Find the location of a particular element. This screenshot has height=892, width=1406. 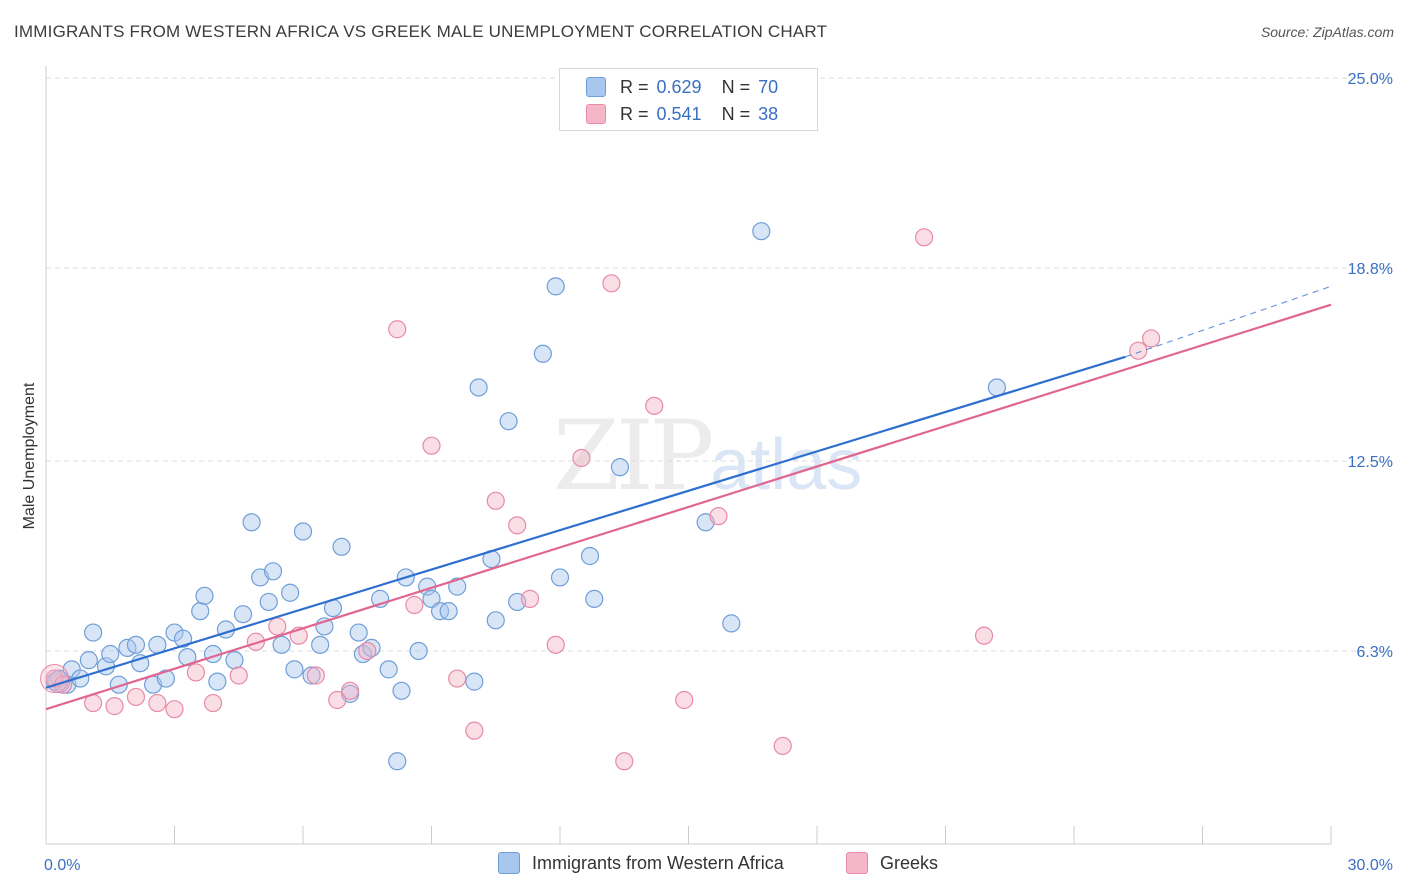

x-tick-label: 30.0% is located at coordinates (1370, 865).